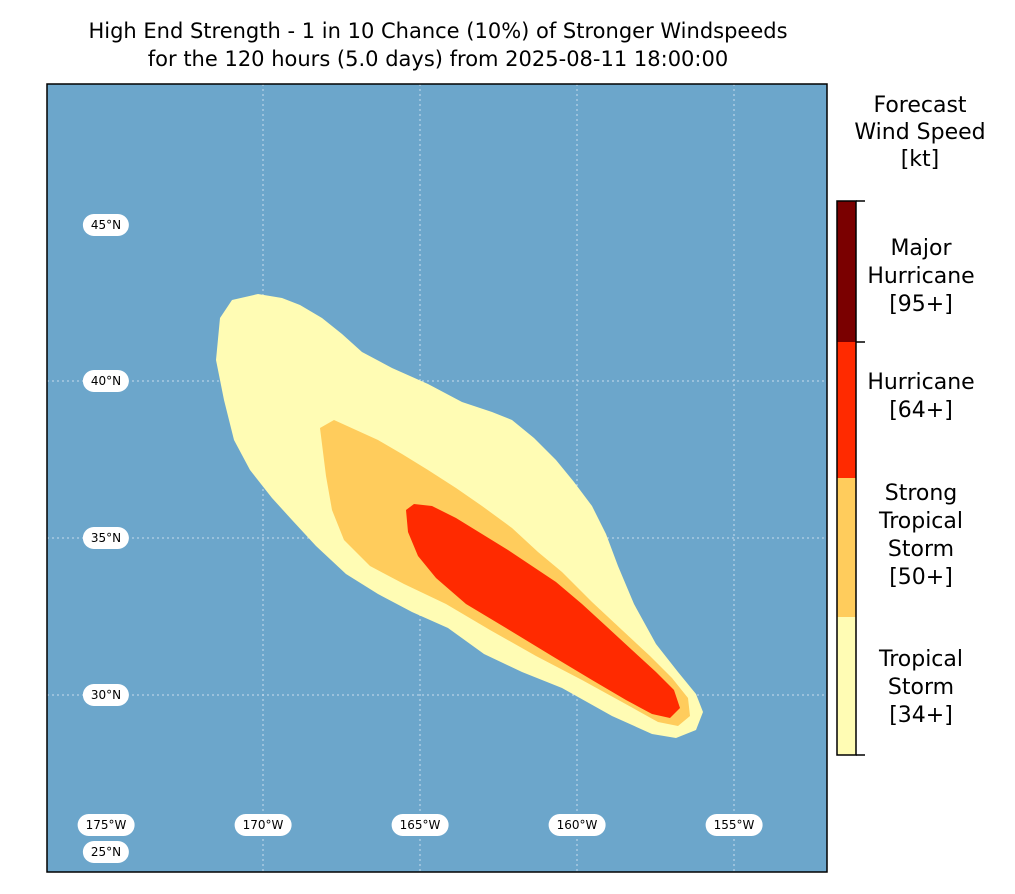 The image size is (1015, 894). What do you see at coordinates (543, 611) in the screenshot?
I see `hurricane-swath` at bounding box center [543, 611].